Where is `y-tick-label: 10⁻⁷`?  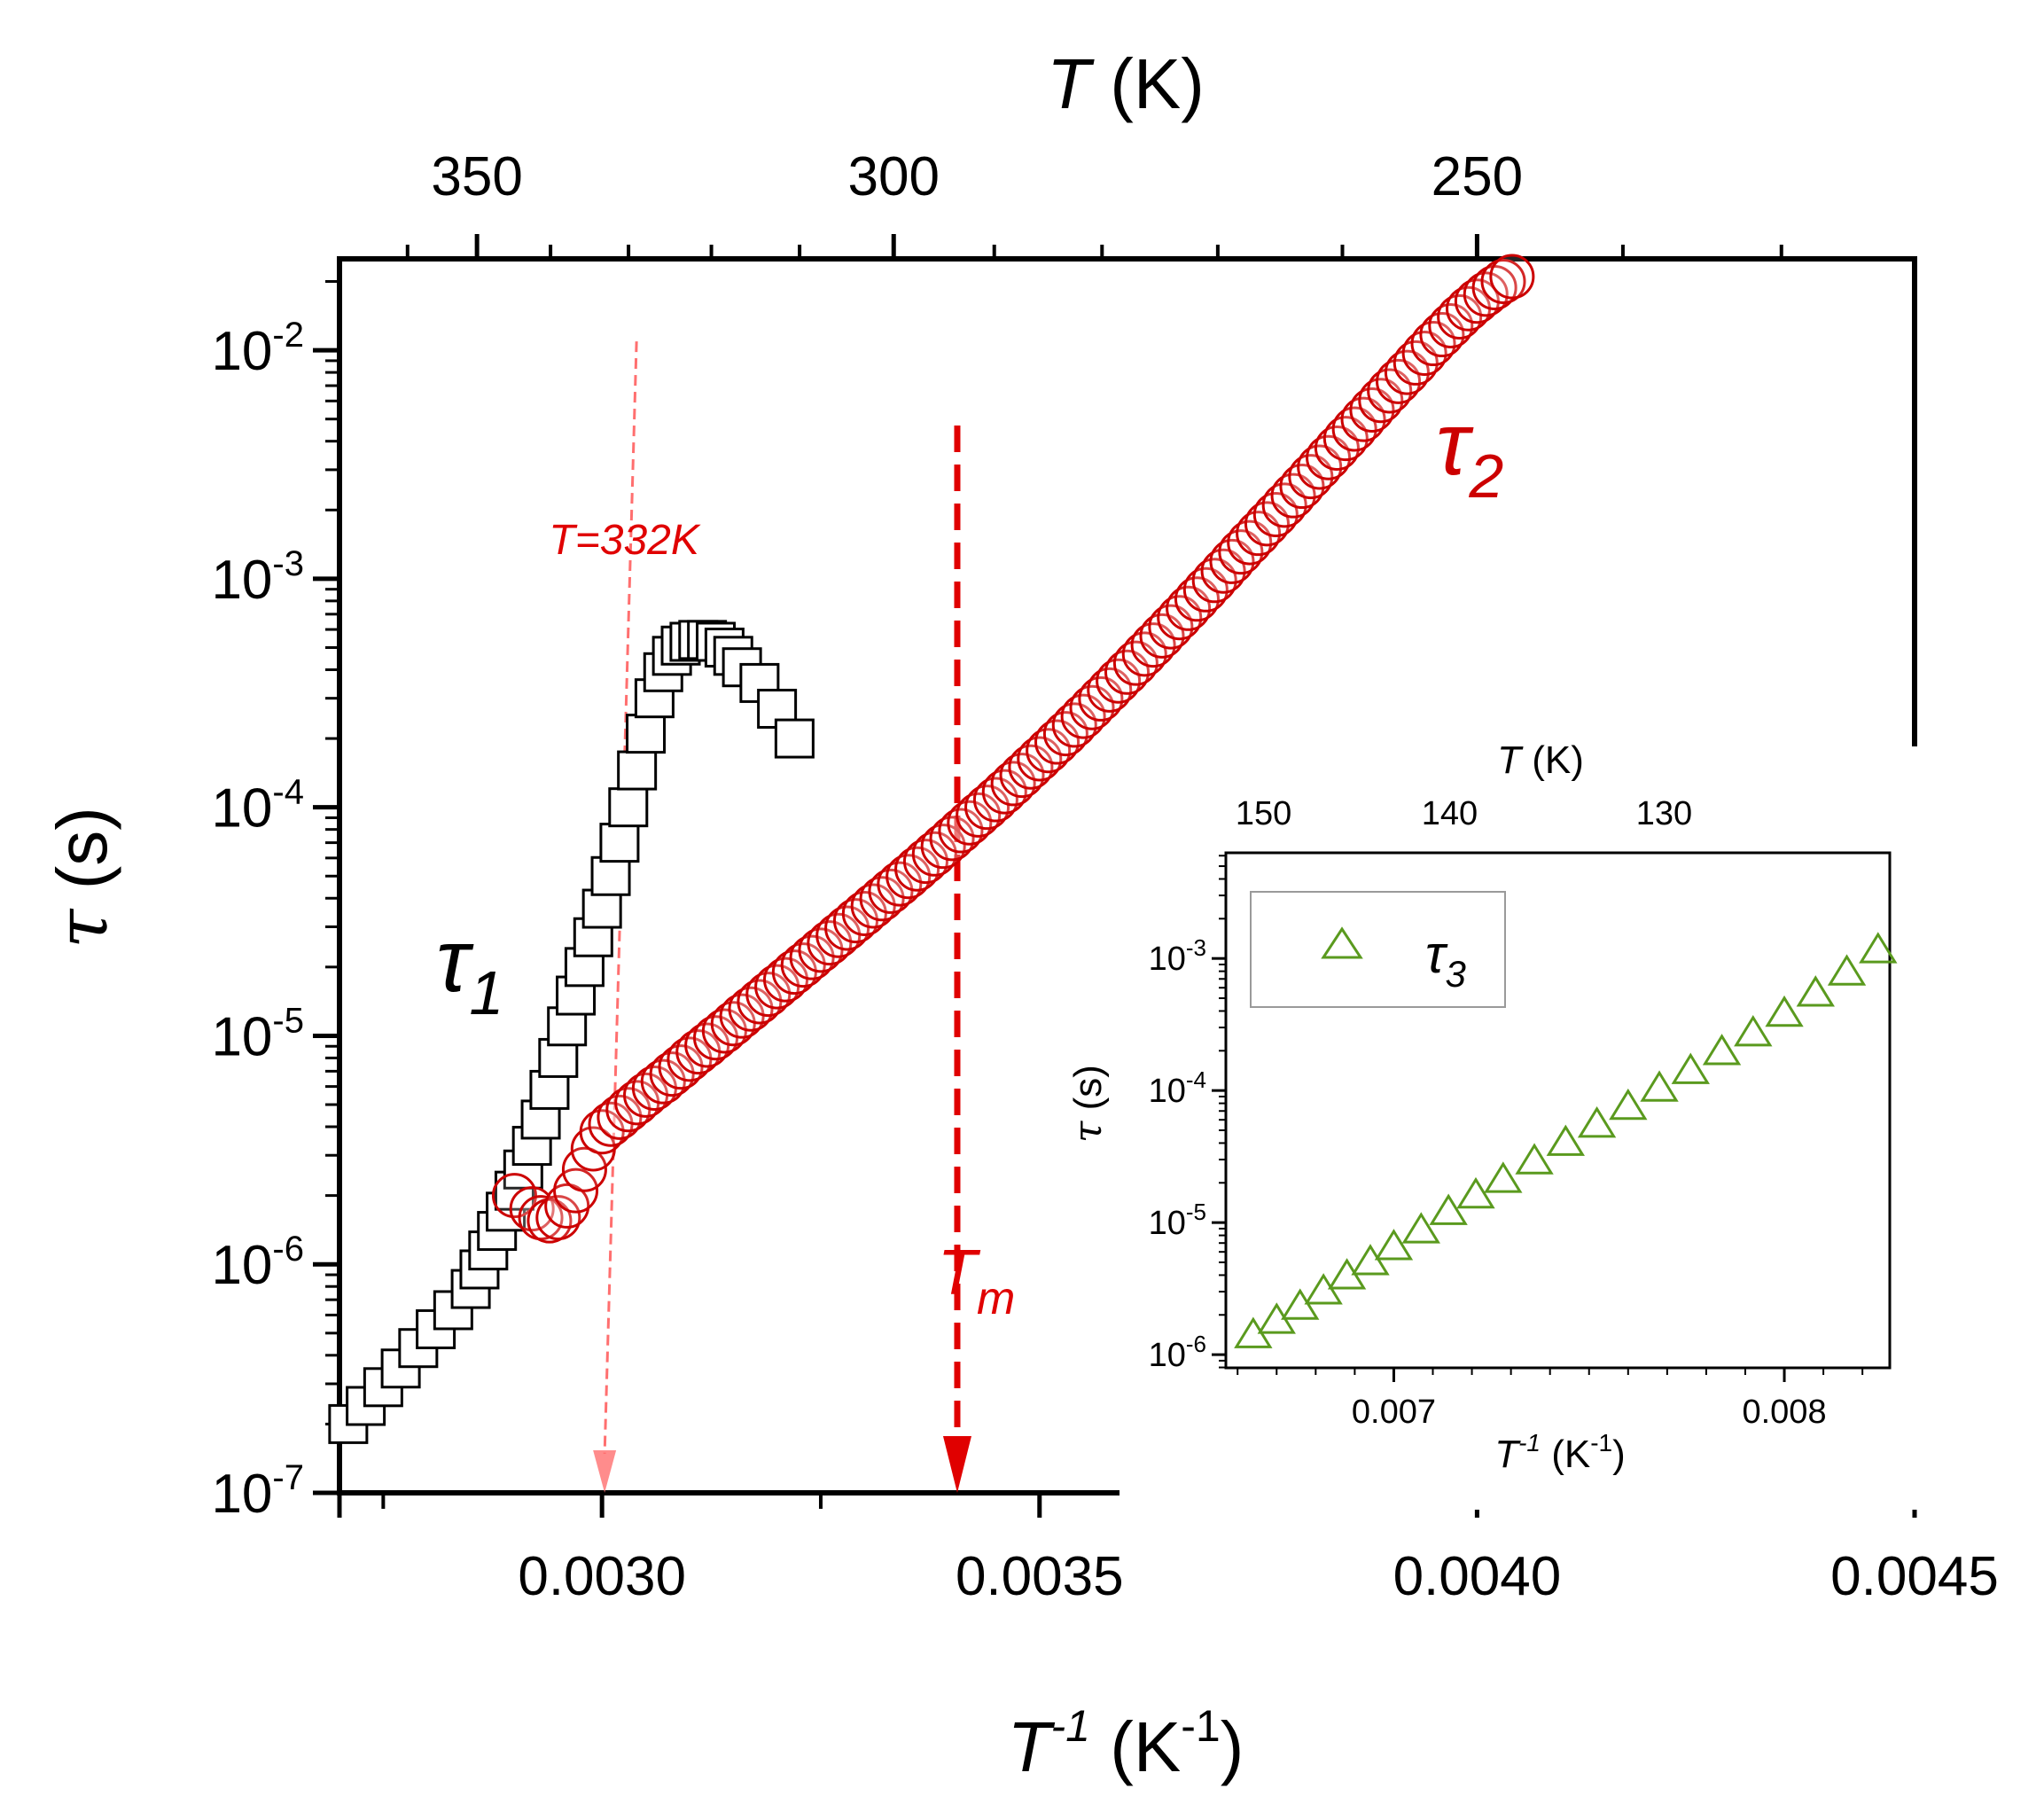 y-tick-label: 10⁻⁷ is located at coordinates (257, 1491).